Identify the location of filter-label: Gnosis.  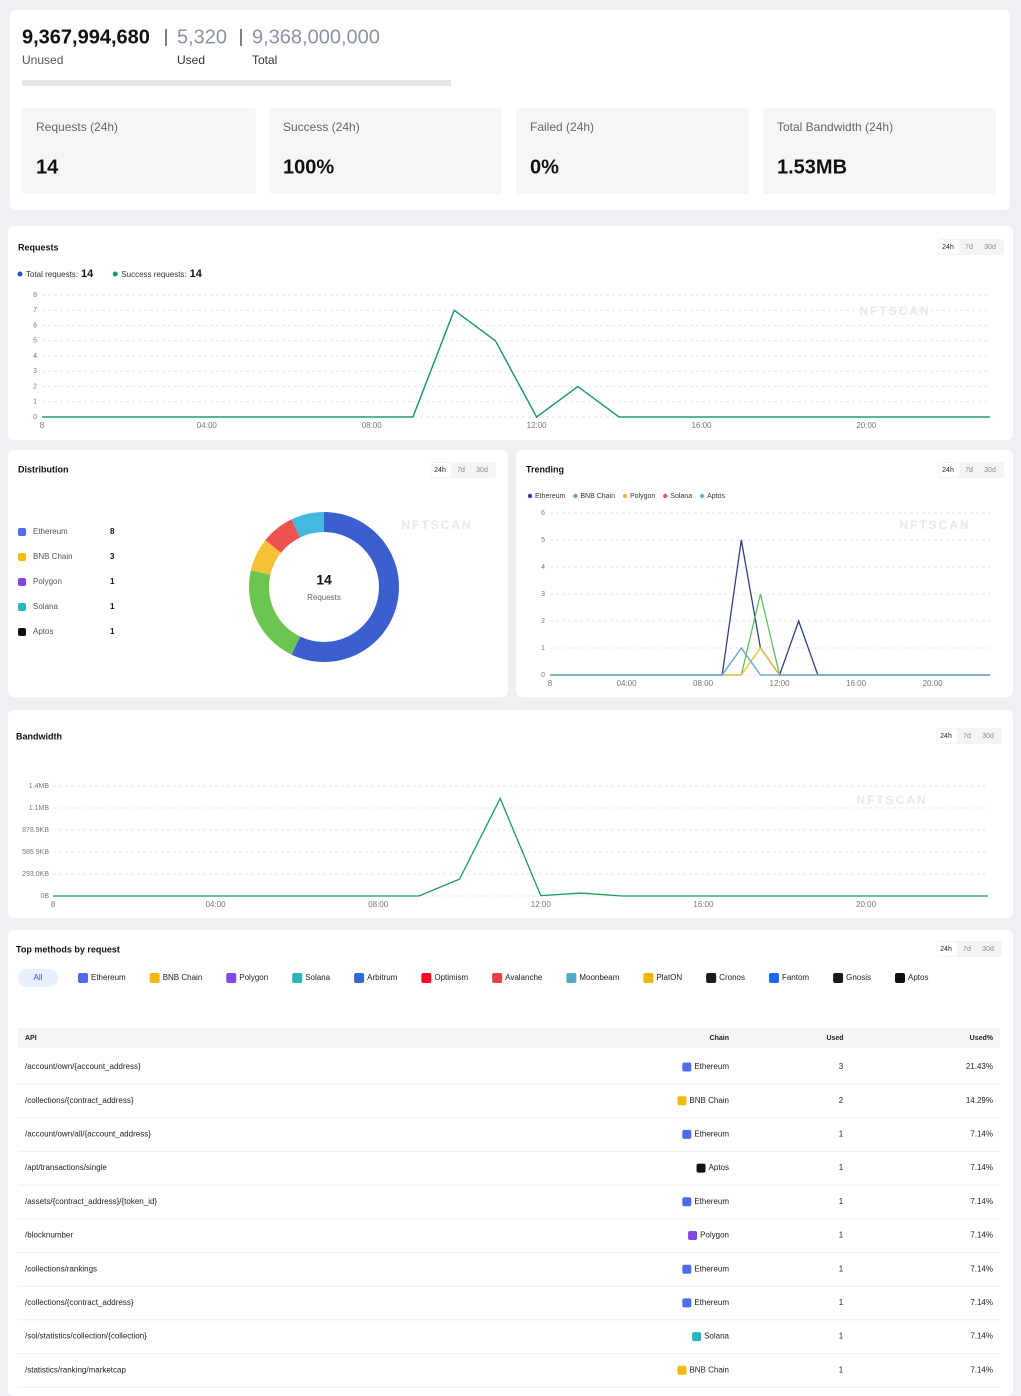
(858, 977).